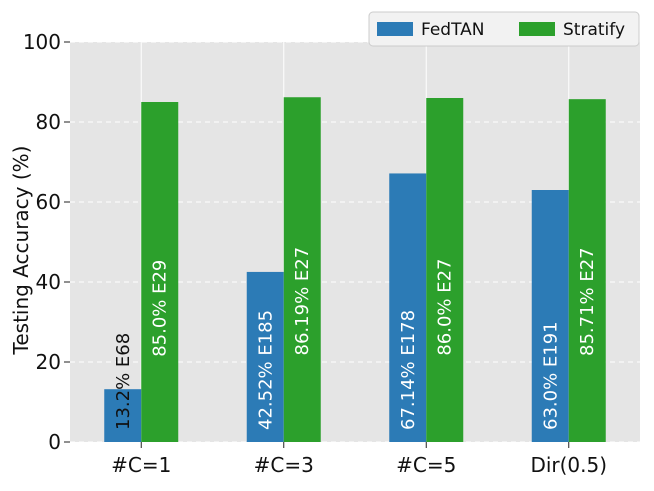 The height and width of the screenshot is (491, 654). Describe the element at coordinates (426, 465) in the screenshot. I see `x-tick-label: #C=5` at that location.